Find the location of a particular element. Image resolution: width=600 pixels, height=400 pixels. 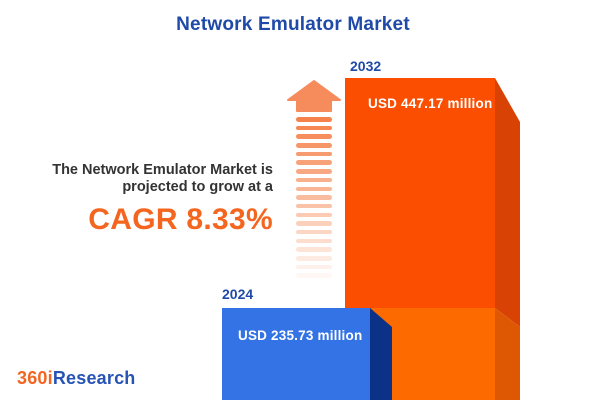

bar-2024-year-label: 2024 is located at coordinates (238, 294).